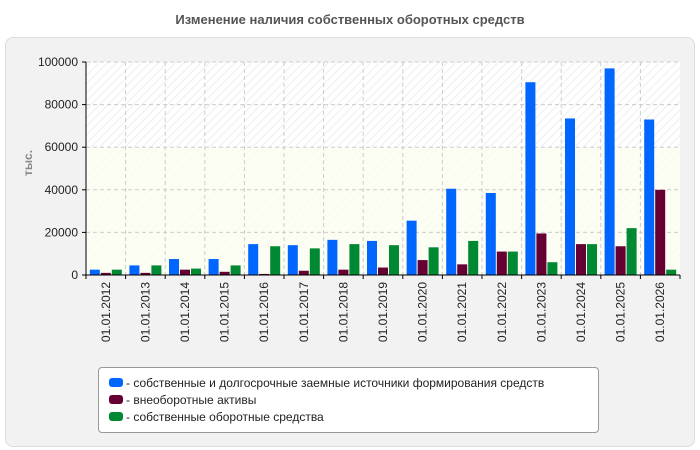 This screenshot has width=700, height=450. I want to click on legend-item-noncurrent-assets: - внеоборотные активы, so click(353, 399).